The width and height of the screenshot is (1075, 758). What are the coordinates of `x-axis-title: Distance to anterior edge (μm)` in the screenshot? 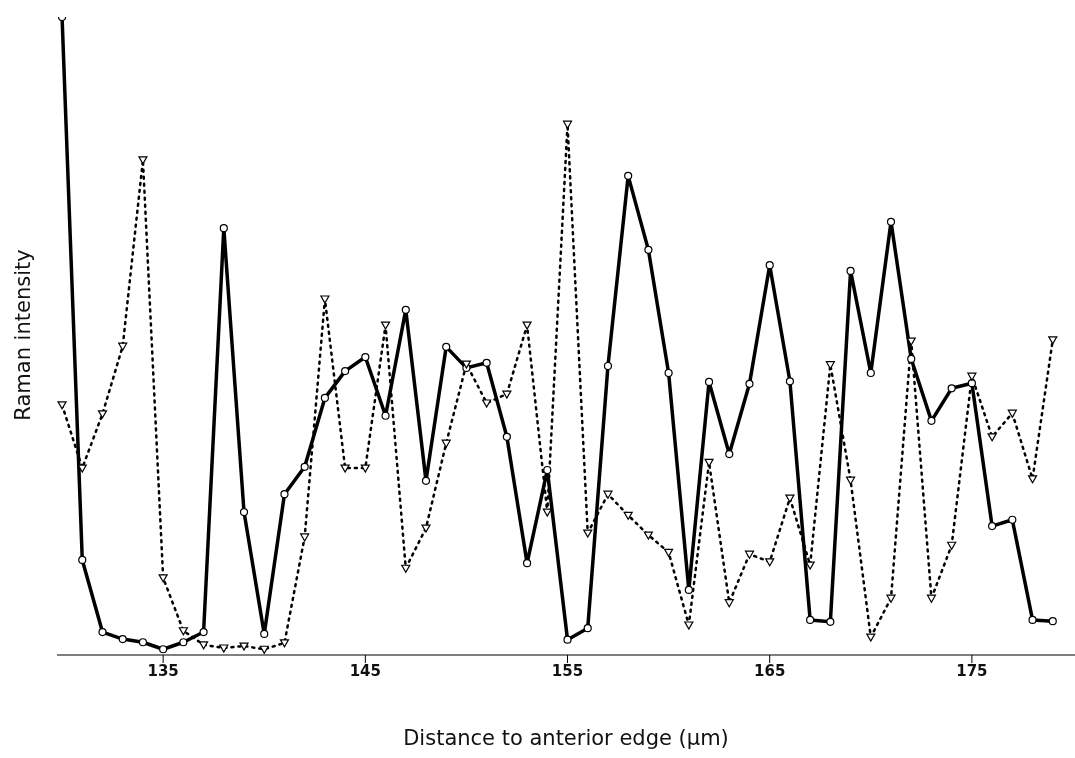 It's located at (566, 738).